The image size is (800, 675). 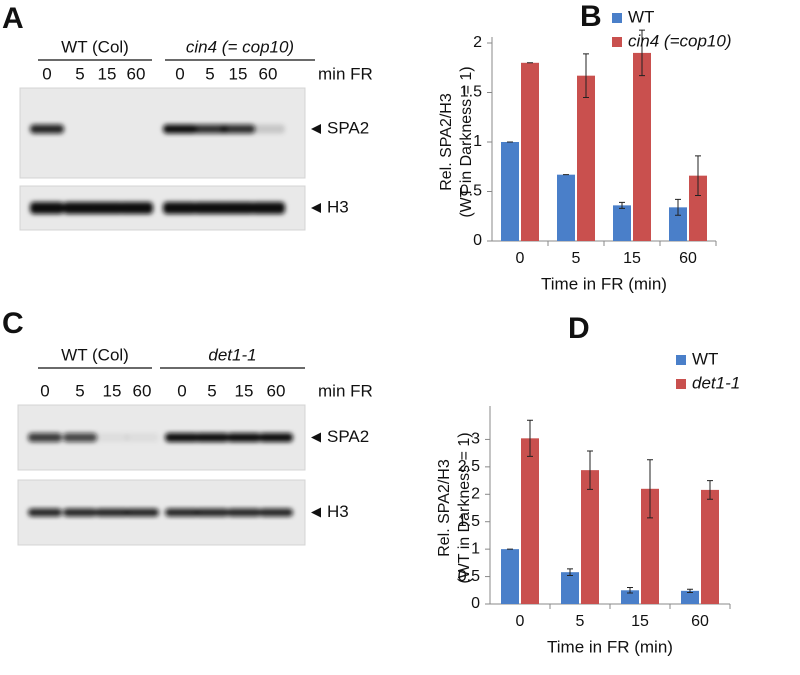 I want to click on panel-label: A, so click(x=13, y=18).